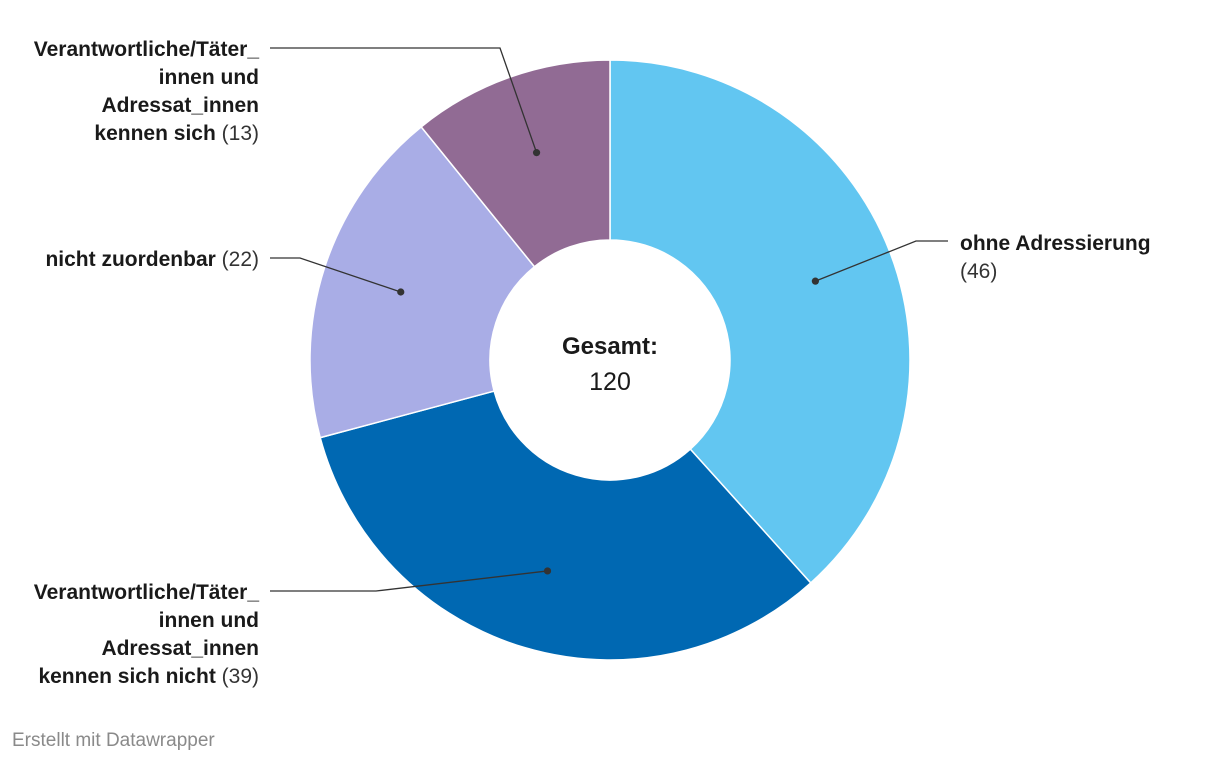  I want to click on slice-label-3: nicht zuordenbar (22), so click(152, 259).